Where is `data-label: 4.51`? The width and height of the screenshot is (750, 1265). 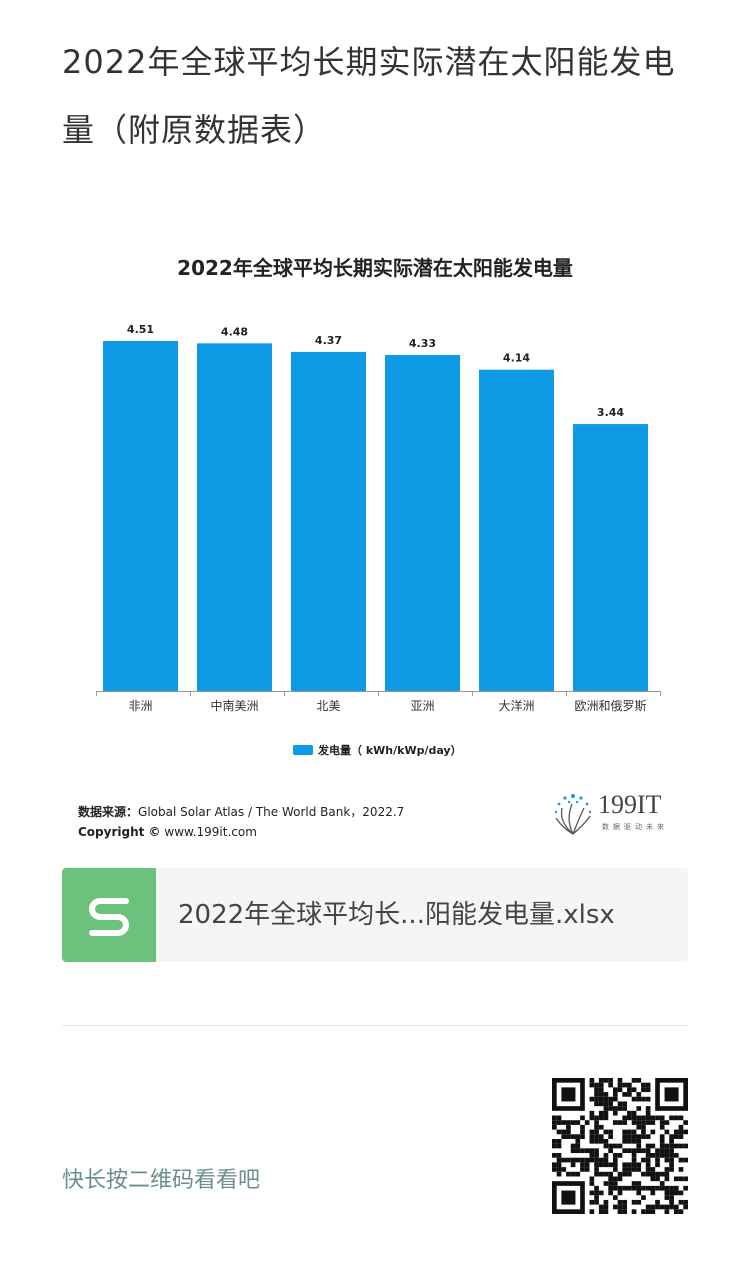
data-label: 4.51 is located at coordinates (140, 329).